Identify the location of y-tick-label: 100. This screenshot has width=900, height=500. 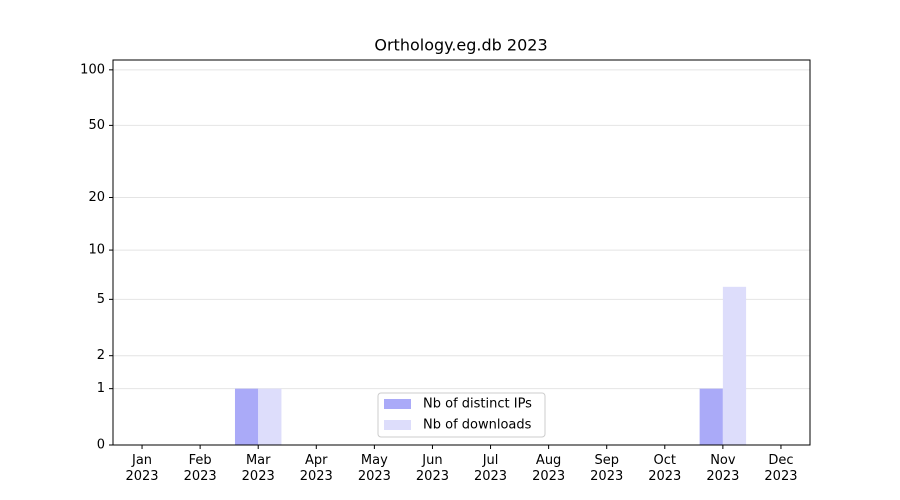
(92, 69).